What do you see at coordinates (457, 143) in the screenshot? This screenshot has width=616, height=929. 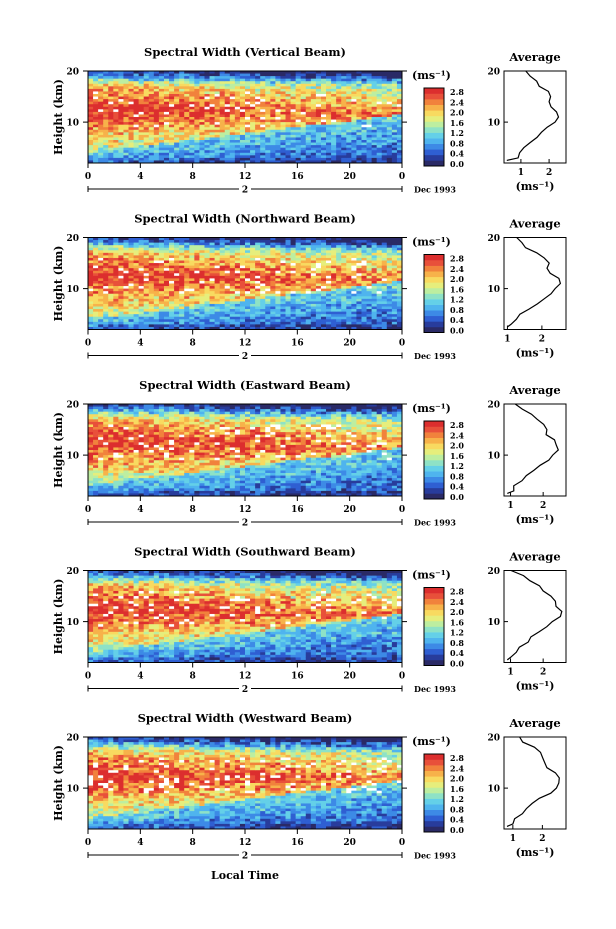 I see `colorbar-tick-label: 0.8` at bounding box center [457, 143].